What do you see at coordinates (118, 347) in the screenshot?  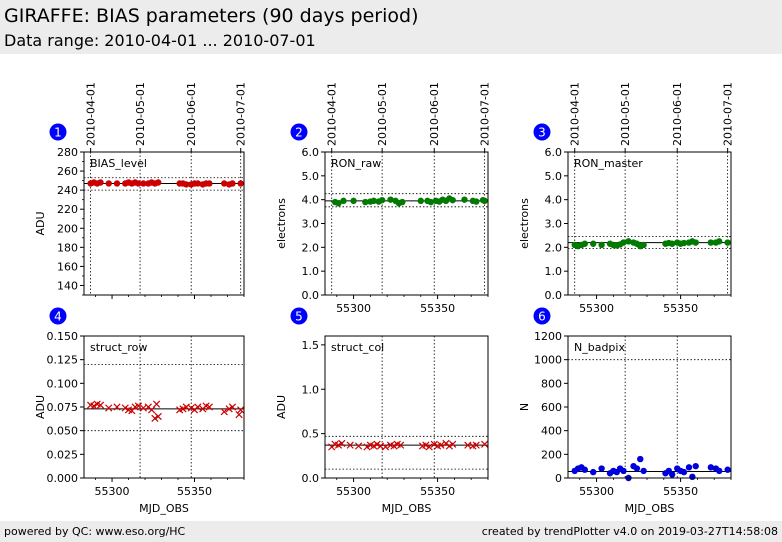 I see `panel-title: struct_row` at bounding box center [118, 347].